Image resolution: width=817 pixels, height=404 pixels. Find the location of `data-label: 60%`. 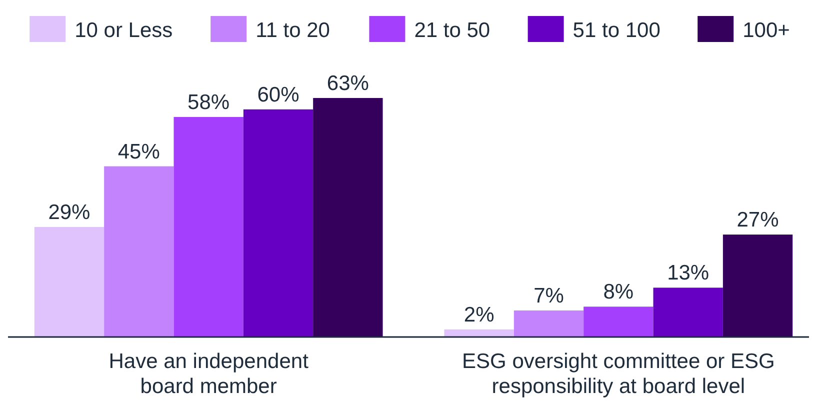

data-label: 60% is located at coordinates (278, 94).